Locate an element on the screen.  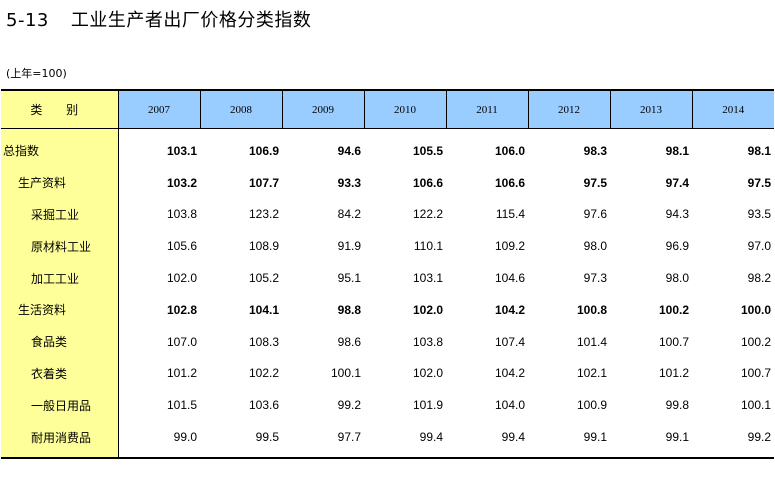
value-cell: 109.2 is located at coordinates (509, 246).